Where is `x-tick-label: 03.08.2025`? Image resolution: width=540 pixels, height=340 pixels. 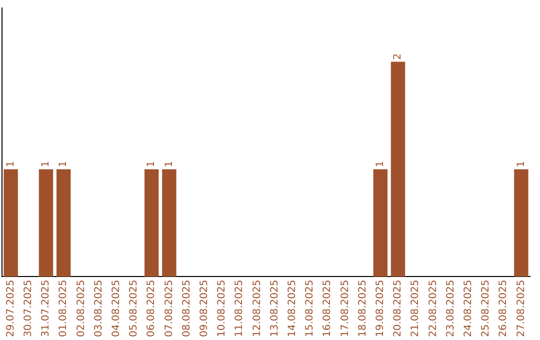
x-tick-label: 03.08.2025 is located at coordinates (98, 309).